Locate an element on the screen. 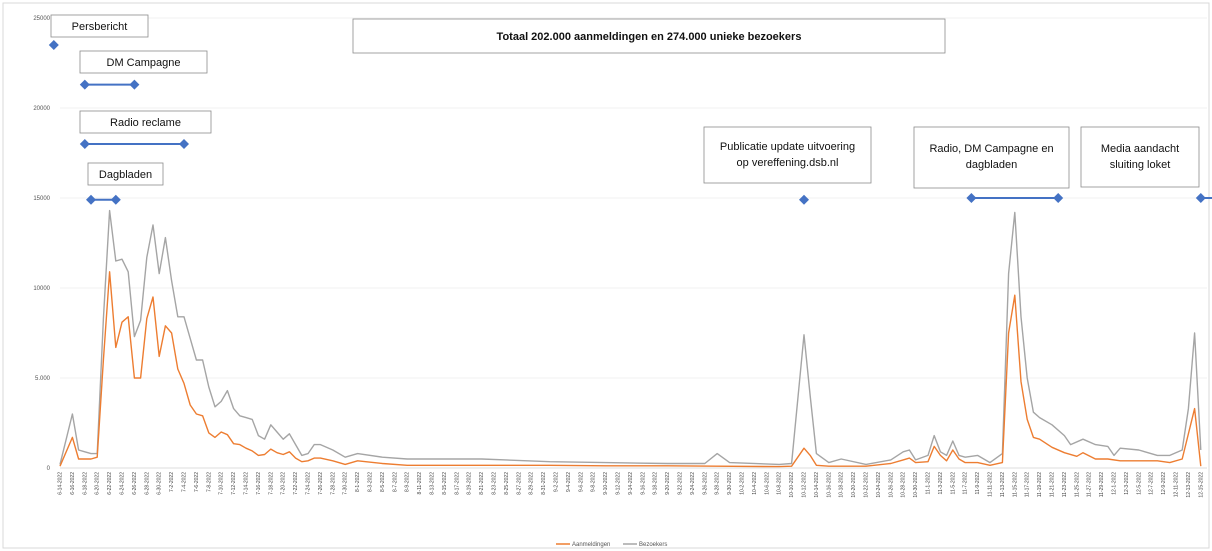 Image resolution: width=1212 pixels, height=551 pixels. annotation-persbericht: Persbericht is located at coordinates (99, 26).